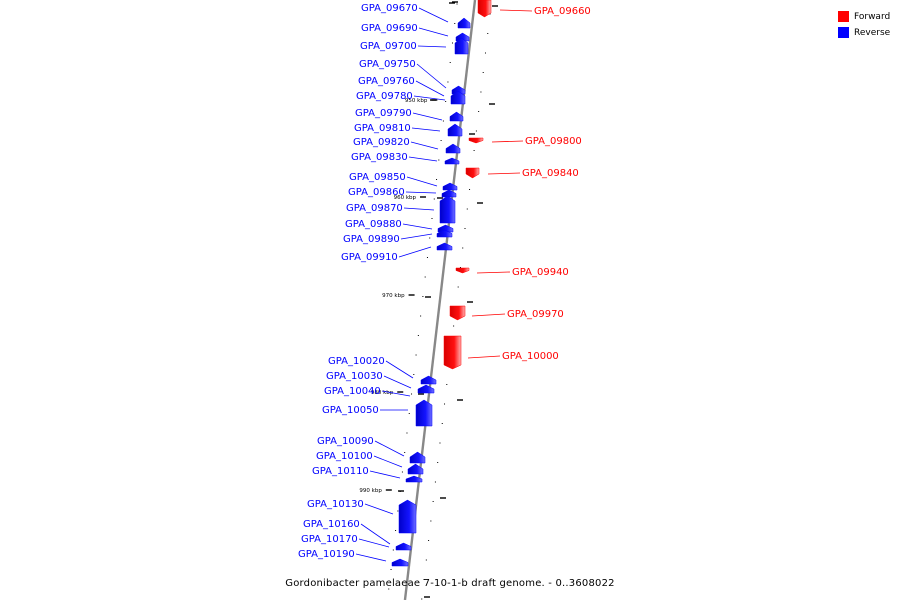 Image resolution: width=900 pixels, height=600 pixels. I want to click on gene-label-gpa-10090: GPA_10090, so click(345, 441).